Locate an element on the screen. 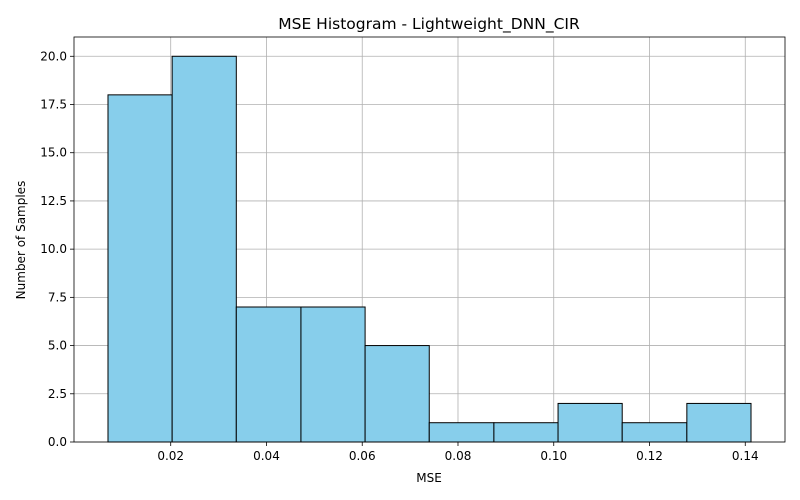 The height and width of the screenshot is (500, 800). x-axis-title: MSE is located at coordinates (429, 478).